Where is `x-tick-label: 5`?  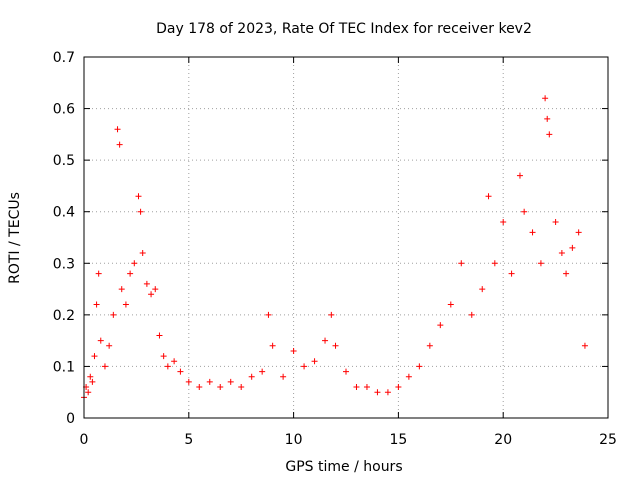 x-tick-label: 5 is located at coordinates (188, 440).